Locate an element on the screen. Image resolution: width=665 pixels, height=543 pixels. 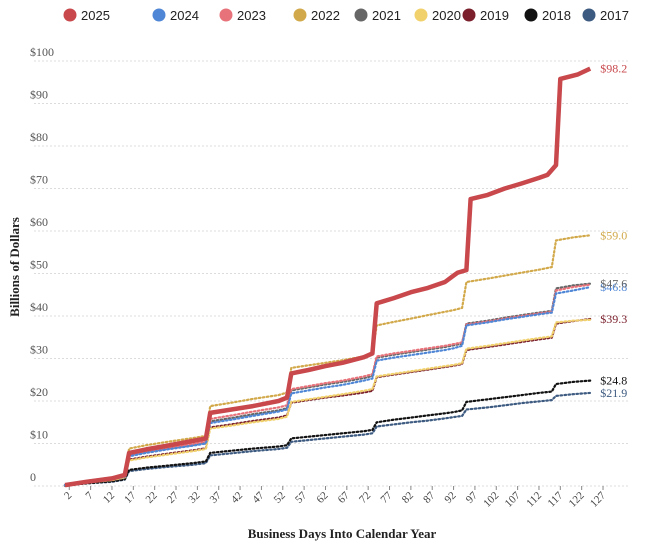
y-tick-label: $30 is located at coordinates (39, 350).